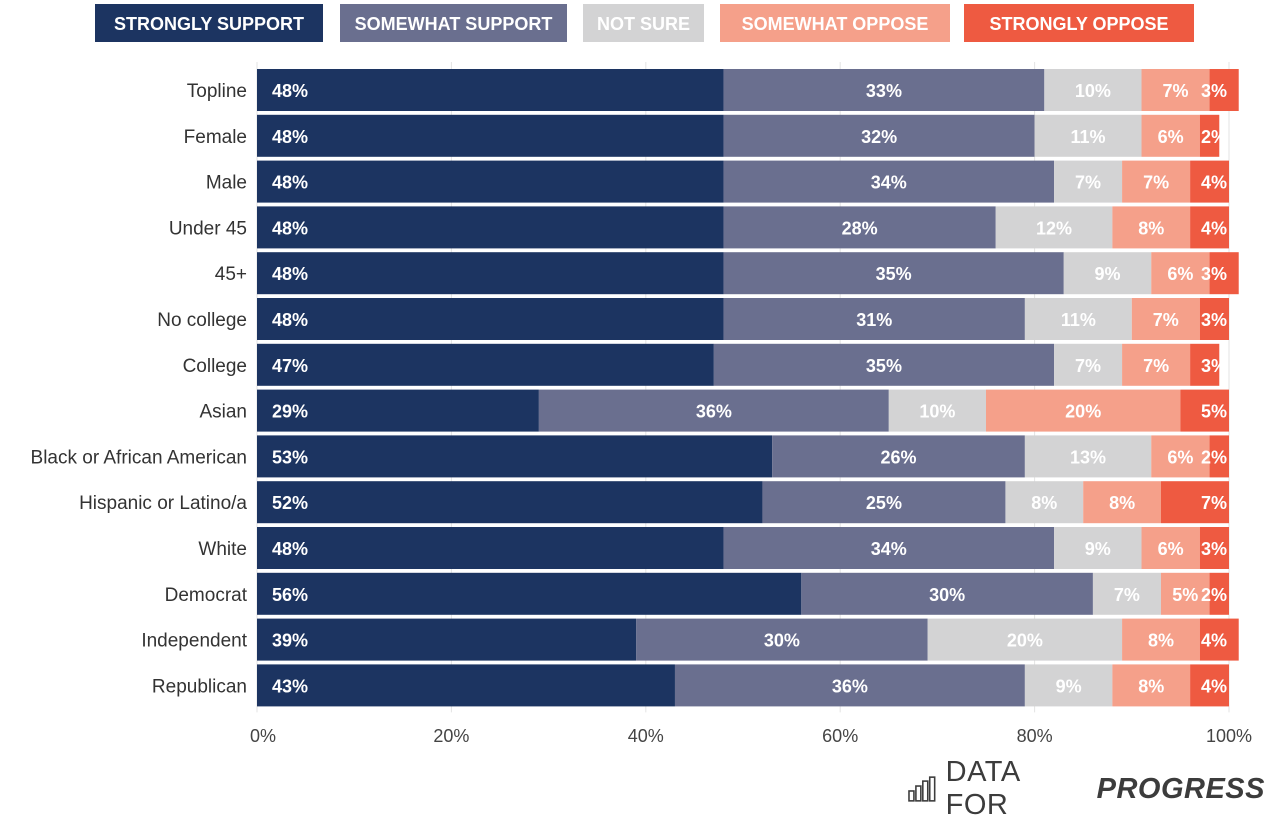 This screenshot has width=1265, height=822. Describe the element at coordinates (290, 503) in the screenshot. I see `data-label: 52%` at that location.